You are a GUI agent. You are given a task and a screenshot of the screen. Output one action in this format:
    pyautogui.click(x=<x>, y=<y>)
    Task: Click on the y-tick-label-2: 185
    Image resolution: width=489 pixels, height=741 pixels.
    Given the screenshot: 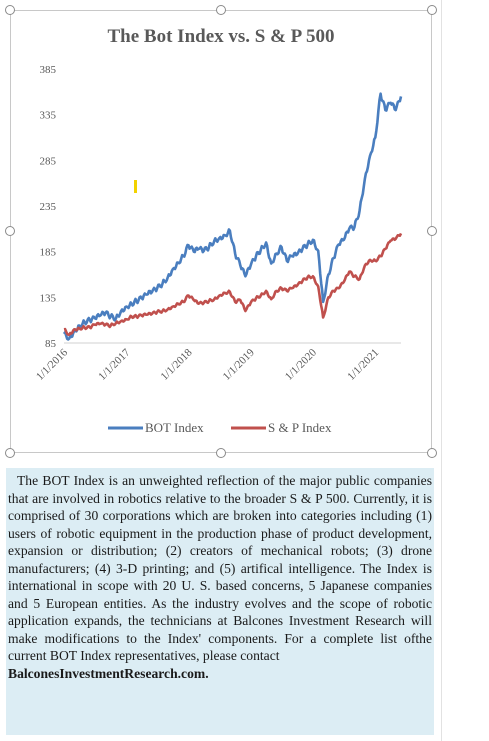 What is the action you would take?
    pyautogui.click(x=48, y=253)
    